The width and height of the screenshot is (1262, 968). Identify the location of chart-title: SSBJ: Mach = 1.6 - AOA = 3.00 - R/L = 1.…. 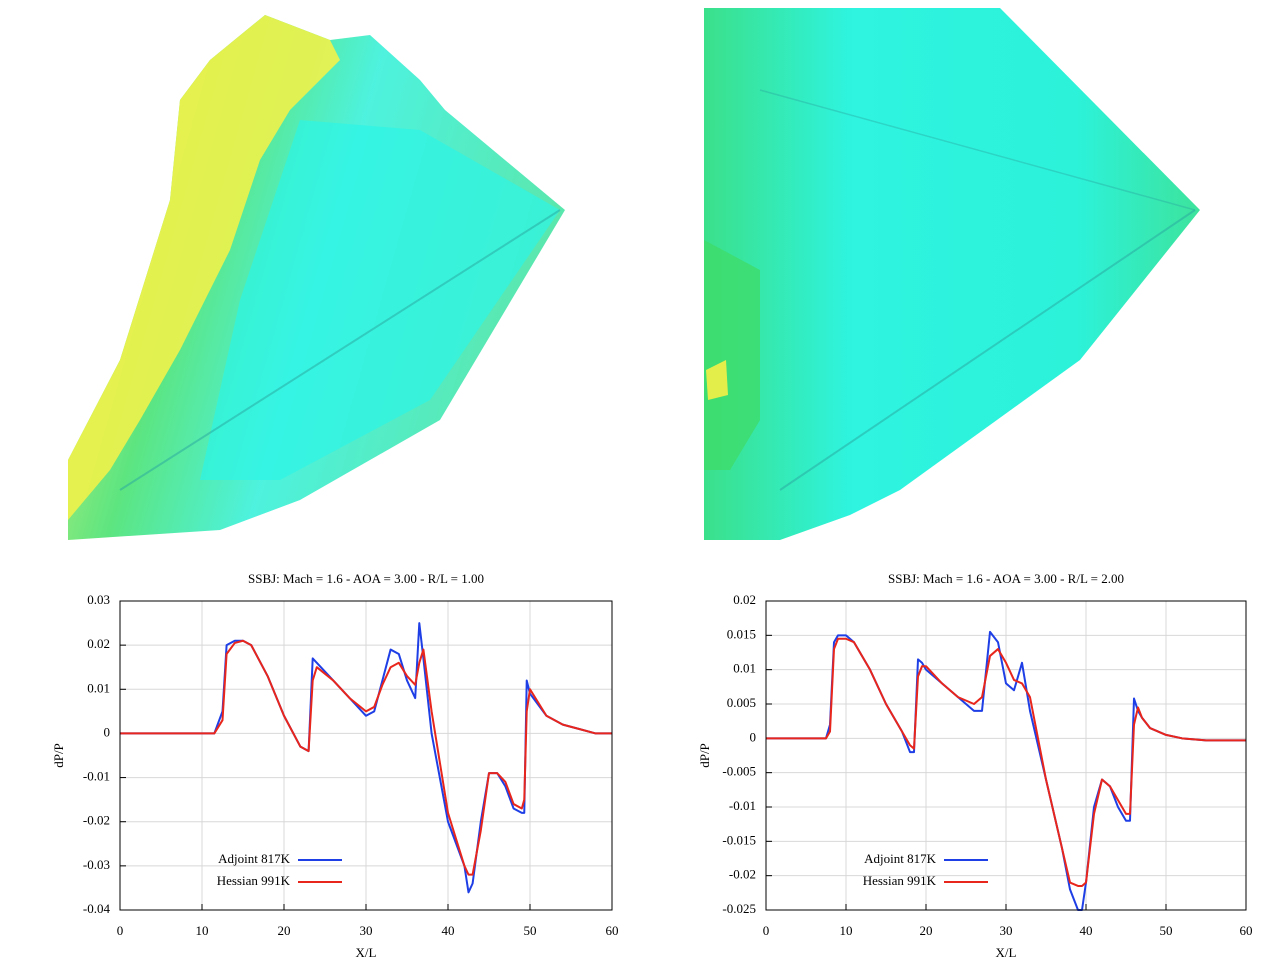
(366, 578).